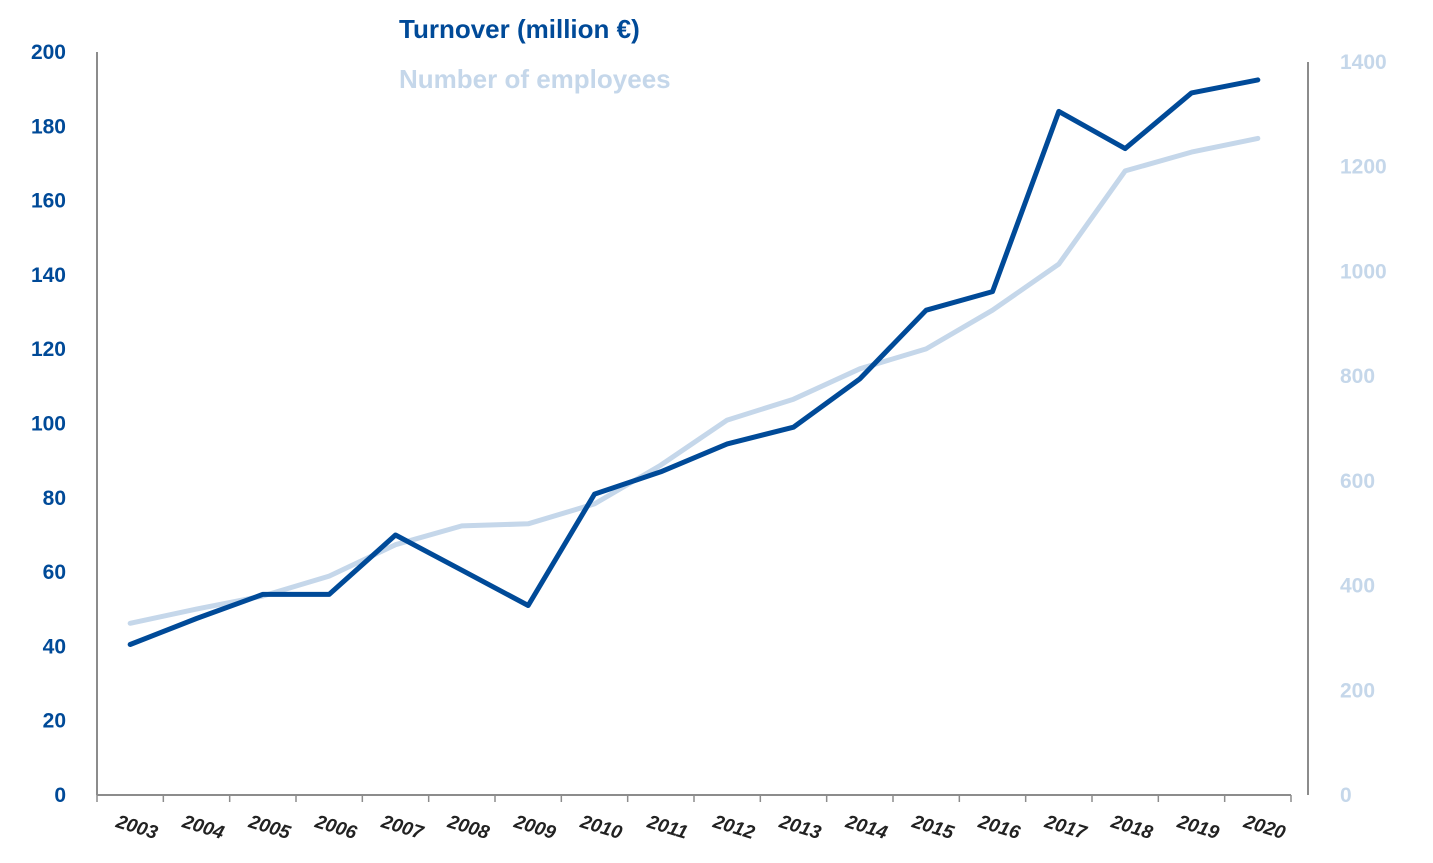  I want to click on x-axis-category-label: 2013, so click(800, 827).